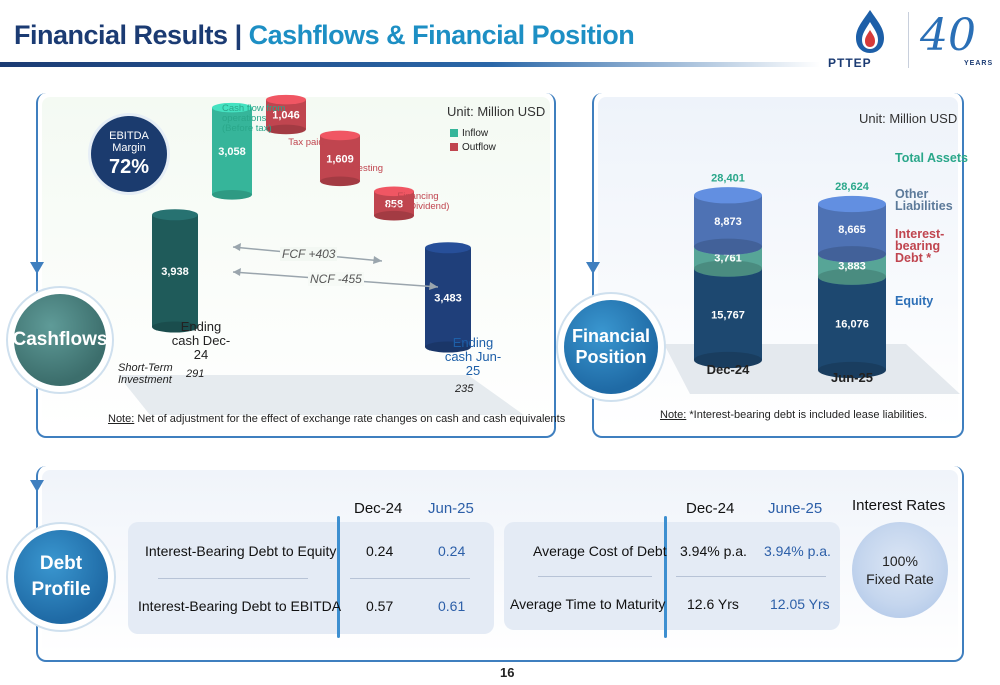  What do you see at coordinates (899, 505) in the screenshot?
I see `interest-rates-title: Interest Rates` at bounding box center [899, 505].